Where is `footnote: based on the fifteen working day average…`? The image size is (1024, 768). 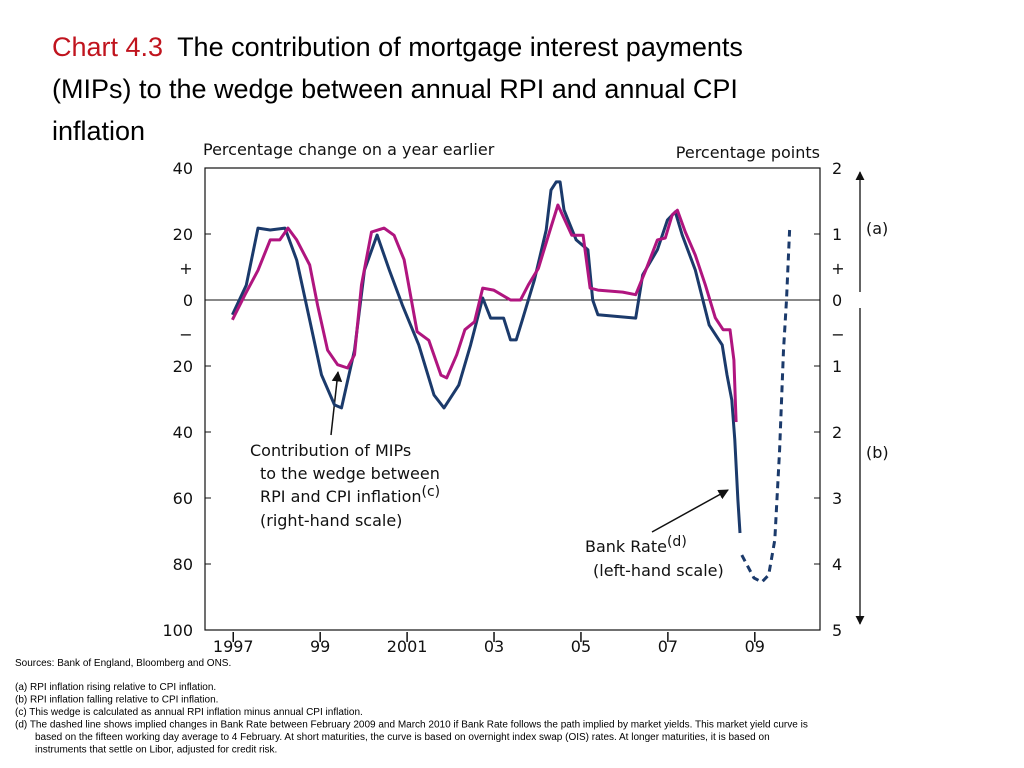
footnote: based on the fifteen working day average… is located at coordinates (402, 737).